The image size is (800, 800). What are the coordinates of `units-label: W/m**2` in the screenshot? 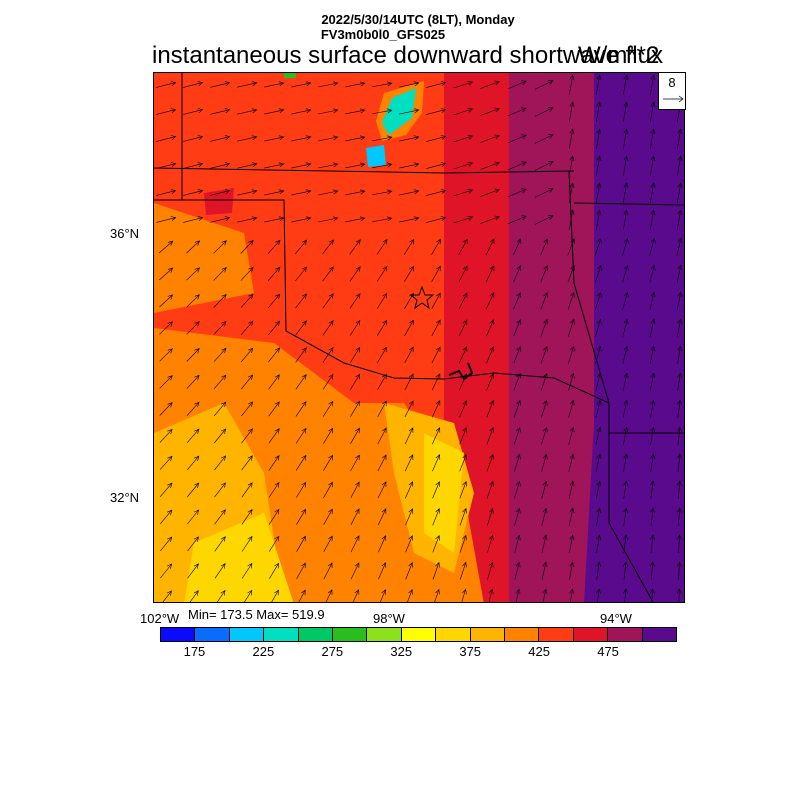 It's located at (619, 55).